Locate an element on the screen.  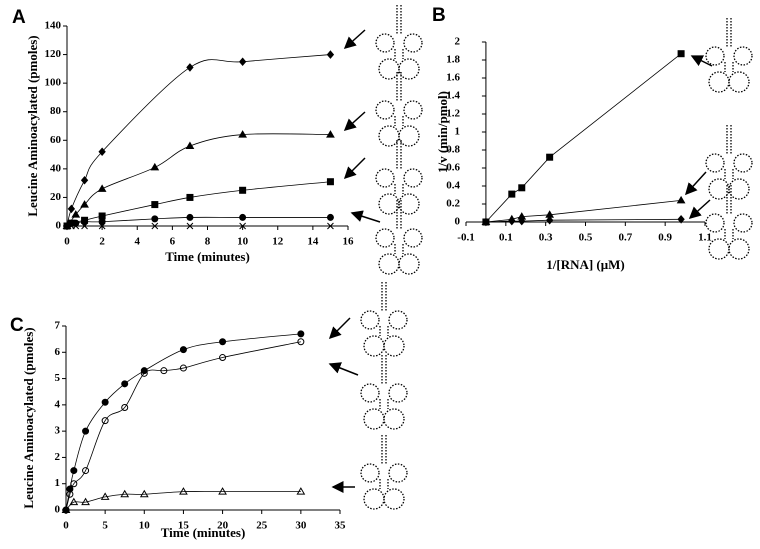
y-tick-label: 0.2 is located at coordinates (453, 204).